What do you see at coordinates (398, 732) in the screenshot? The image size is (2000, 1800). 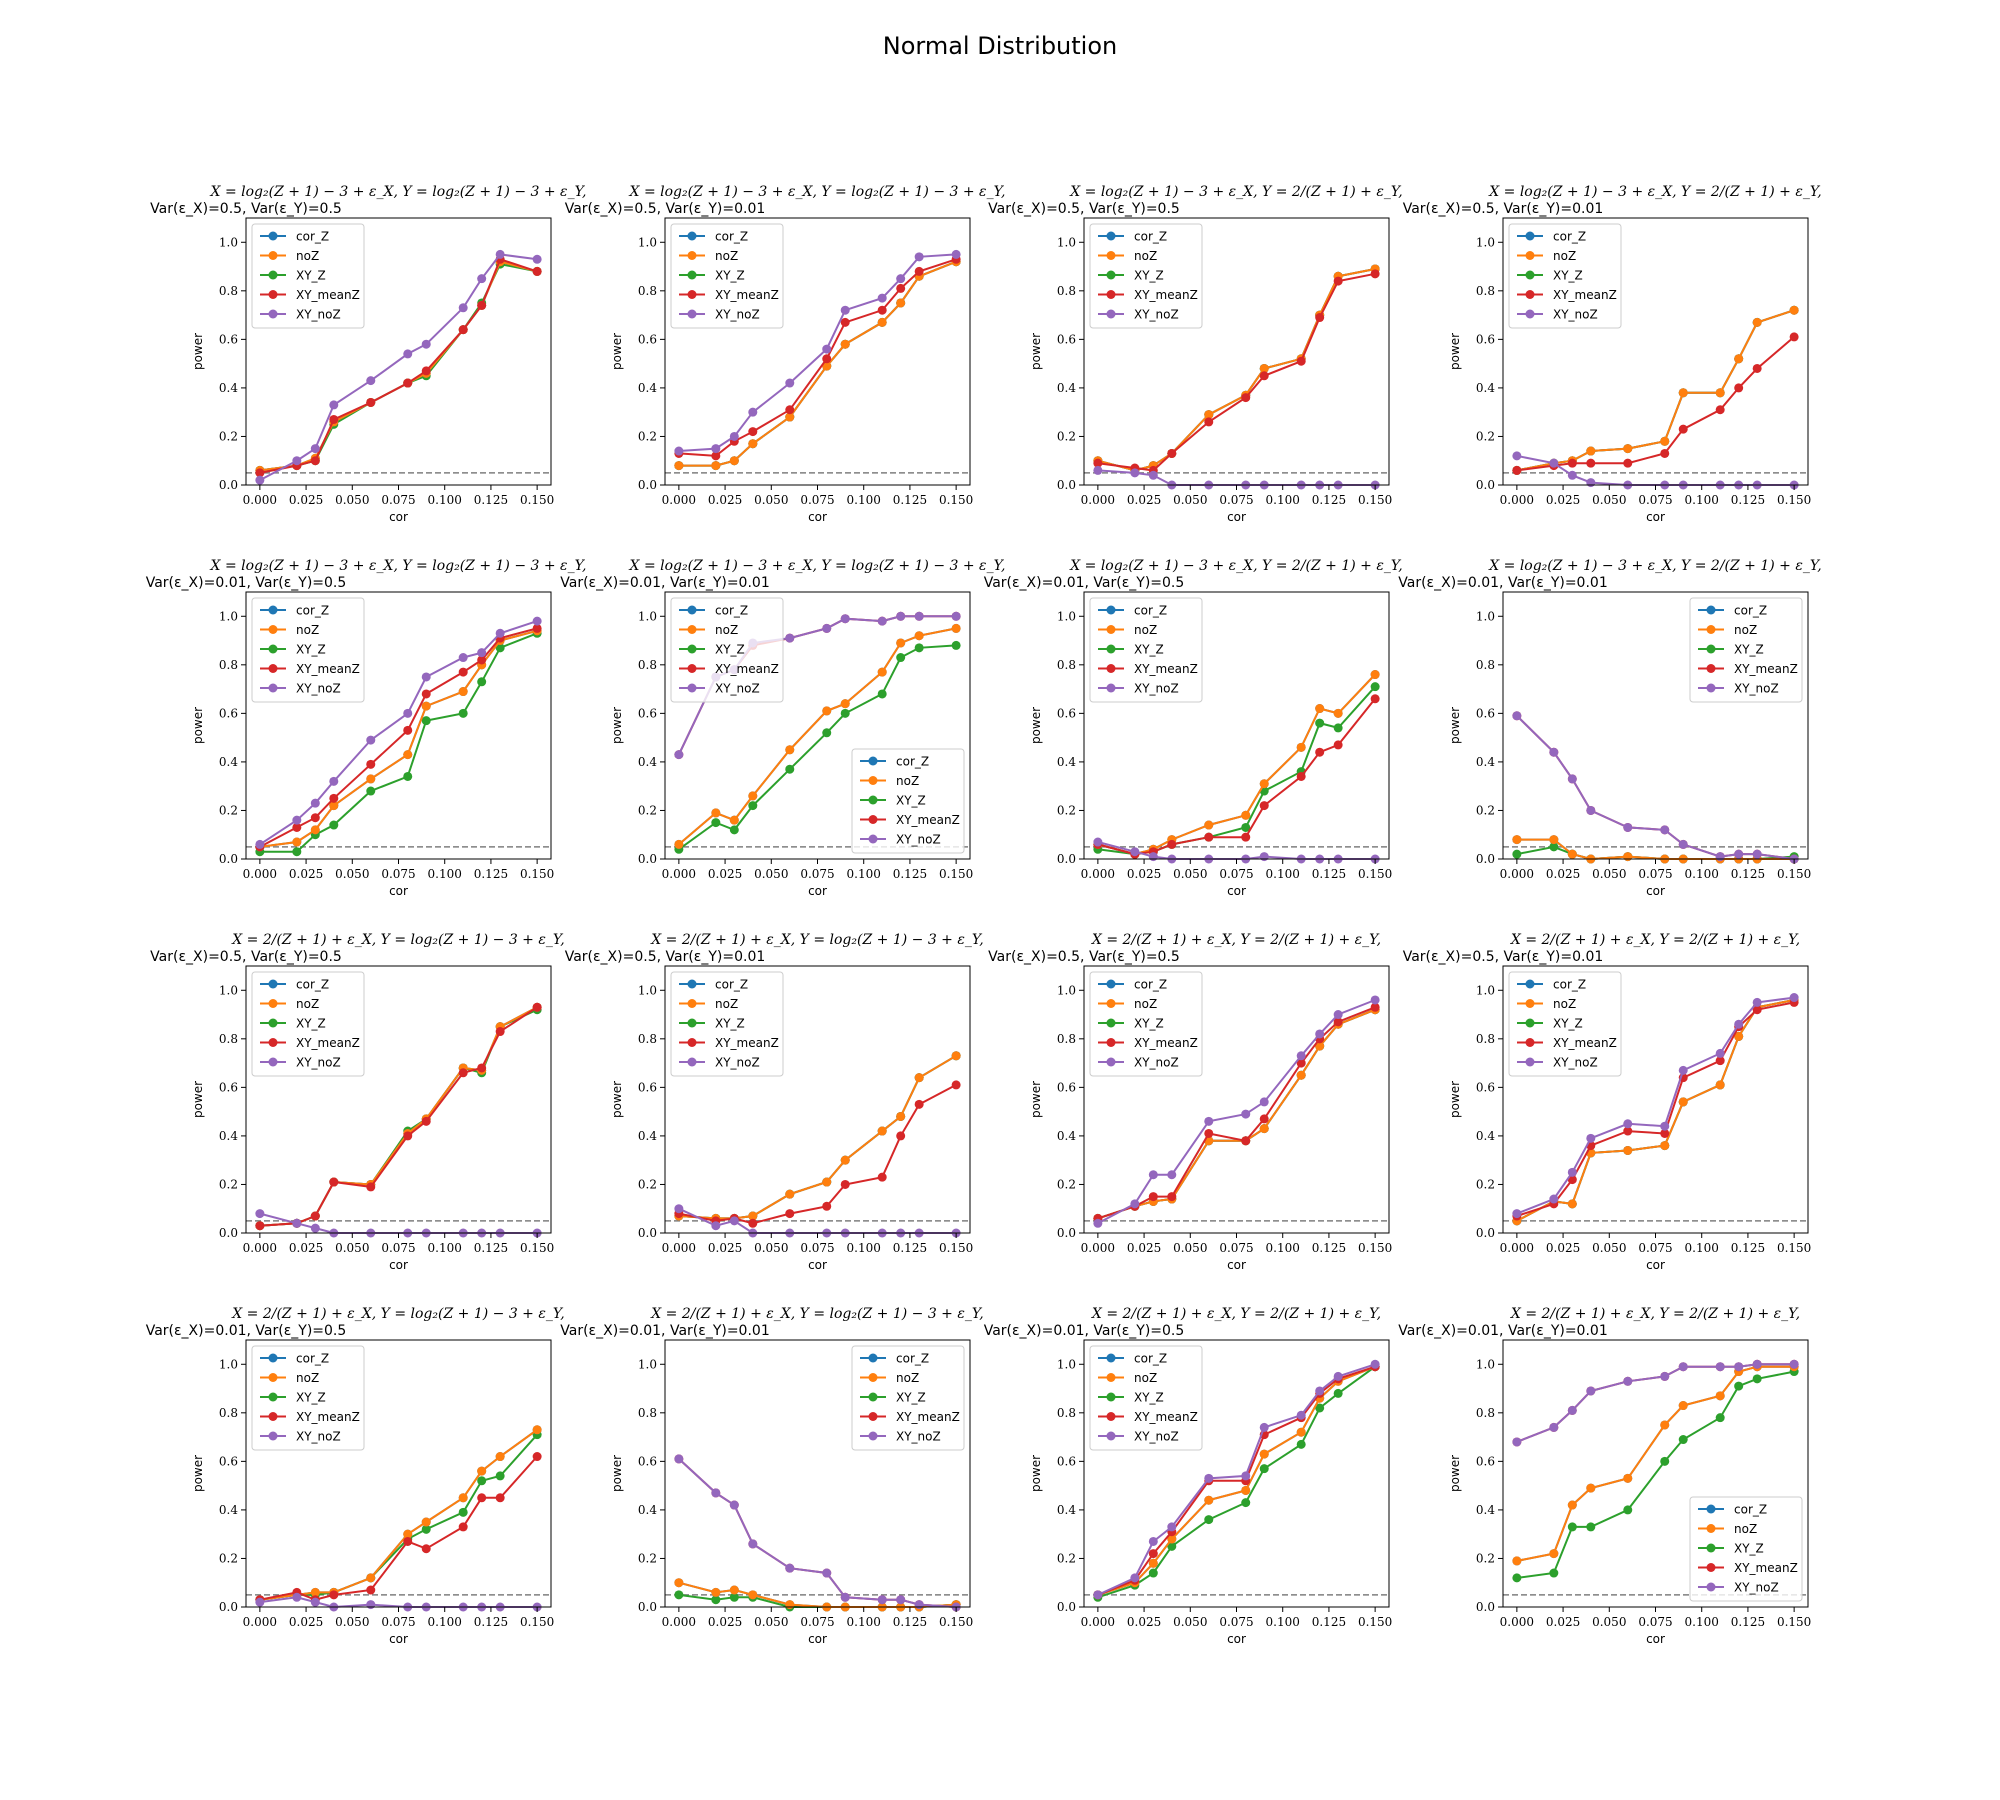 I see `series-xy-noz` at bounding box center [398, 732].